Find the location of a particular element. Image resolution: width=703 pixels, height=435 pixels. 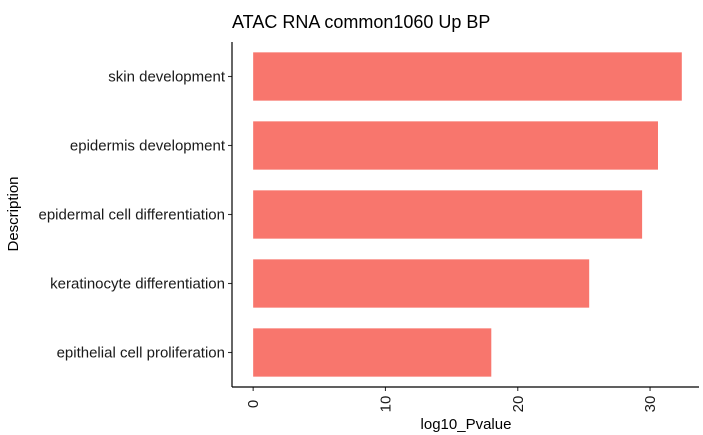

category-label-2: epidermis development is located at coordinates (148, 146).